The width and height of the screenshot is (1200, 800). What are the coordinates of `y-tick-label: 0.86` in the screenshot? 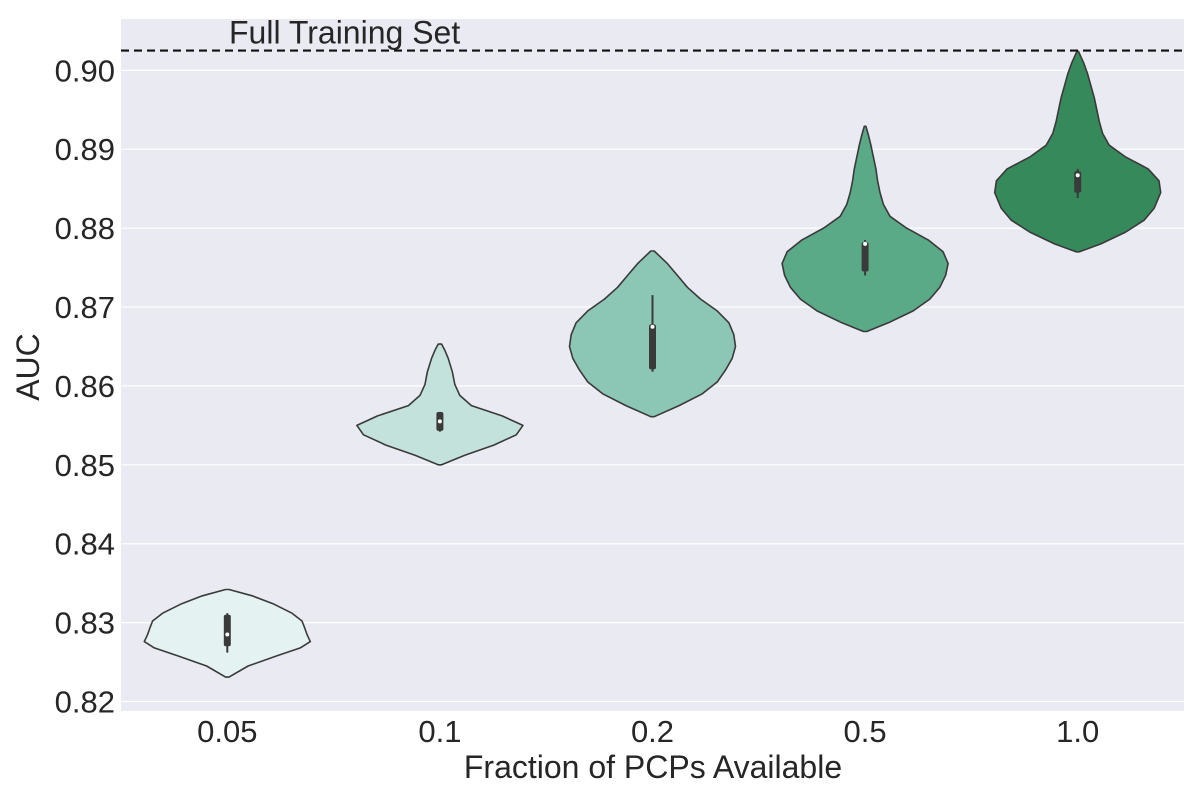 It's located at (85, 386).